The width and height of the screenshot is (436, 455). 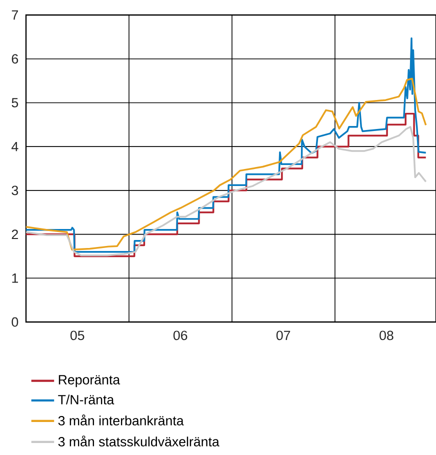 I want to click on x-tick-label: 07, so click(x=283, y=335).